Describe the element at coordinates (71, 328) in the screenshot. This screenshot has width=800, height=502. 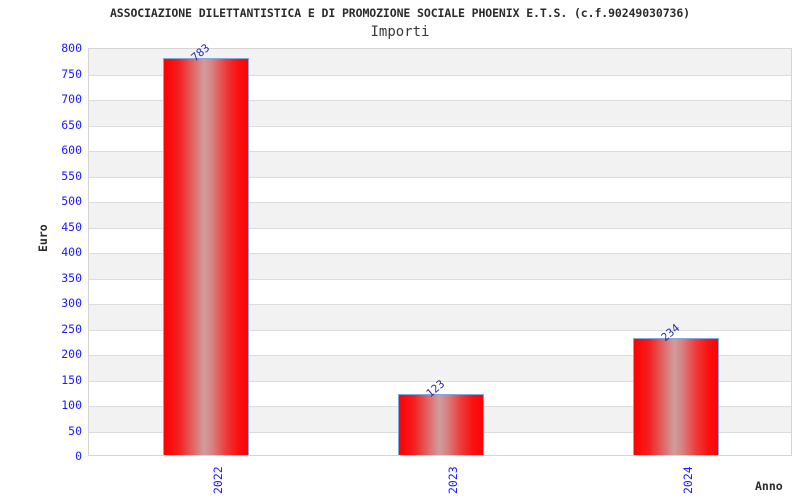
I see `y-tick-label: 250` at that location.